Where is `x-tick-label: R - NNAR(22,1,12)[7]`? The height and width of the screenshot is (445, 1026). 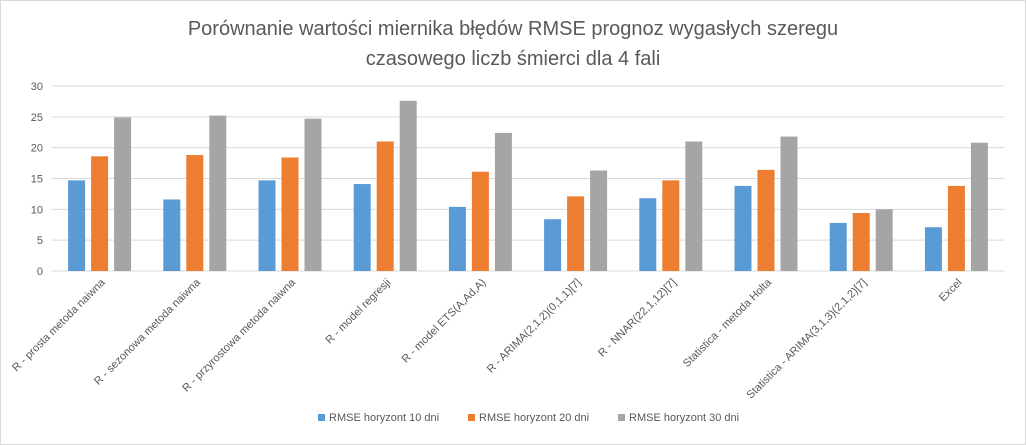
x-tick-label: R - NNAR(22,1,12)[7] is located at coordinates (637, 318).